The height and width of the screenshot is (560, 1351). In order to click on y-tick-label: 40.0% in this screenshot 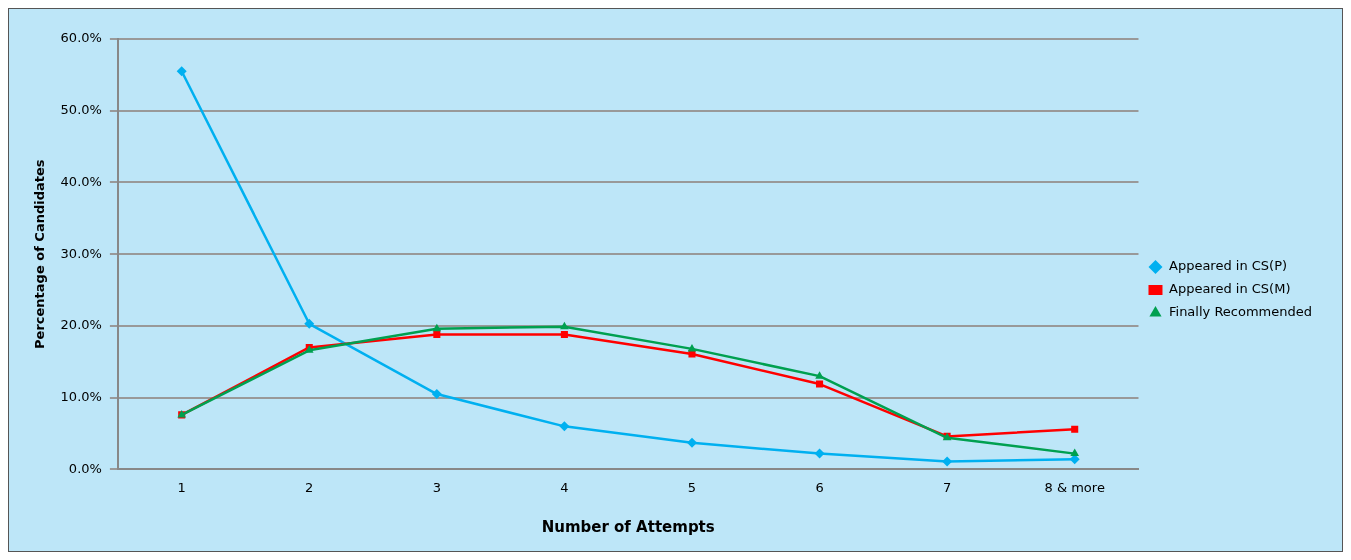, I will do `click(81, 181)`.